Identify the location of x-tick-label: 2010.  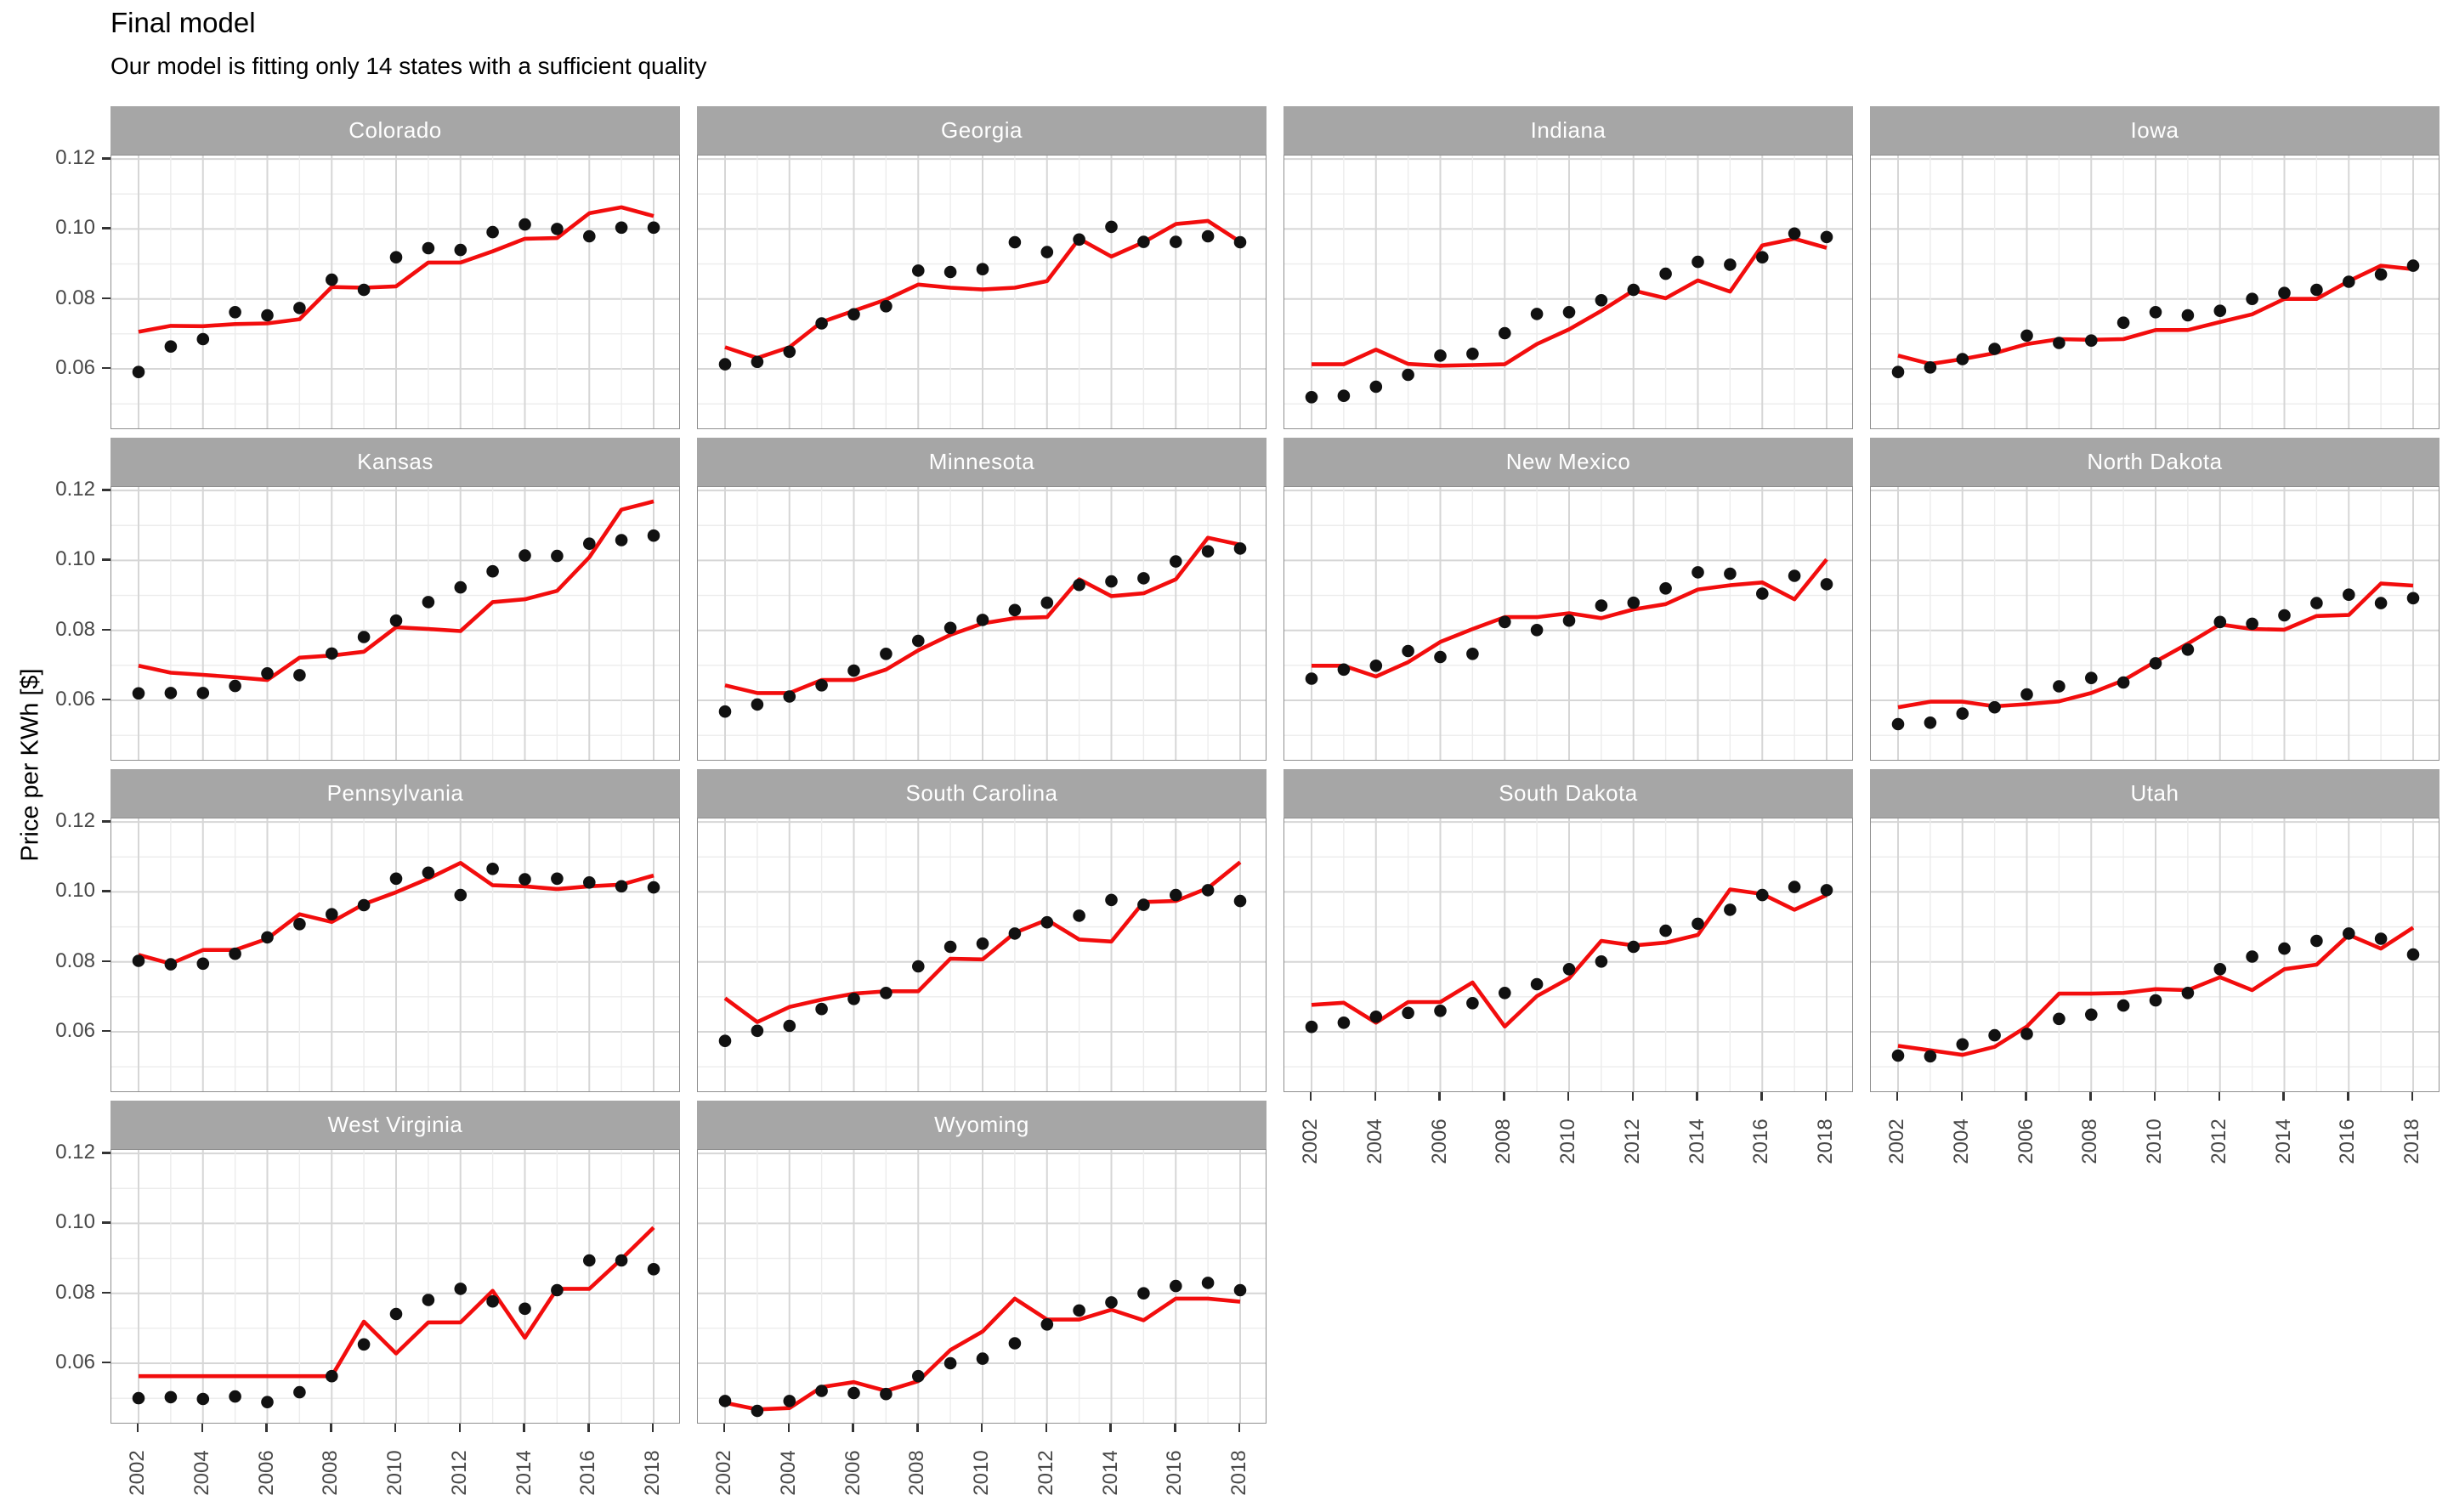
(981, 1473).